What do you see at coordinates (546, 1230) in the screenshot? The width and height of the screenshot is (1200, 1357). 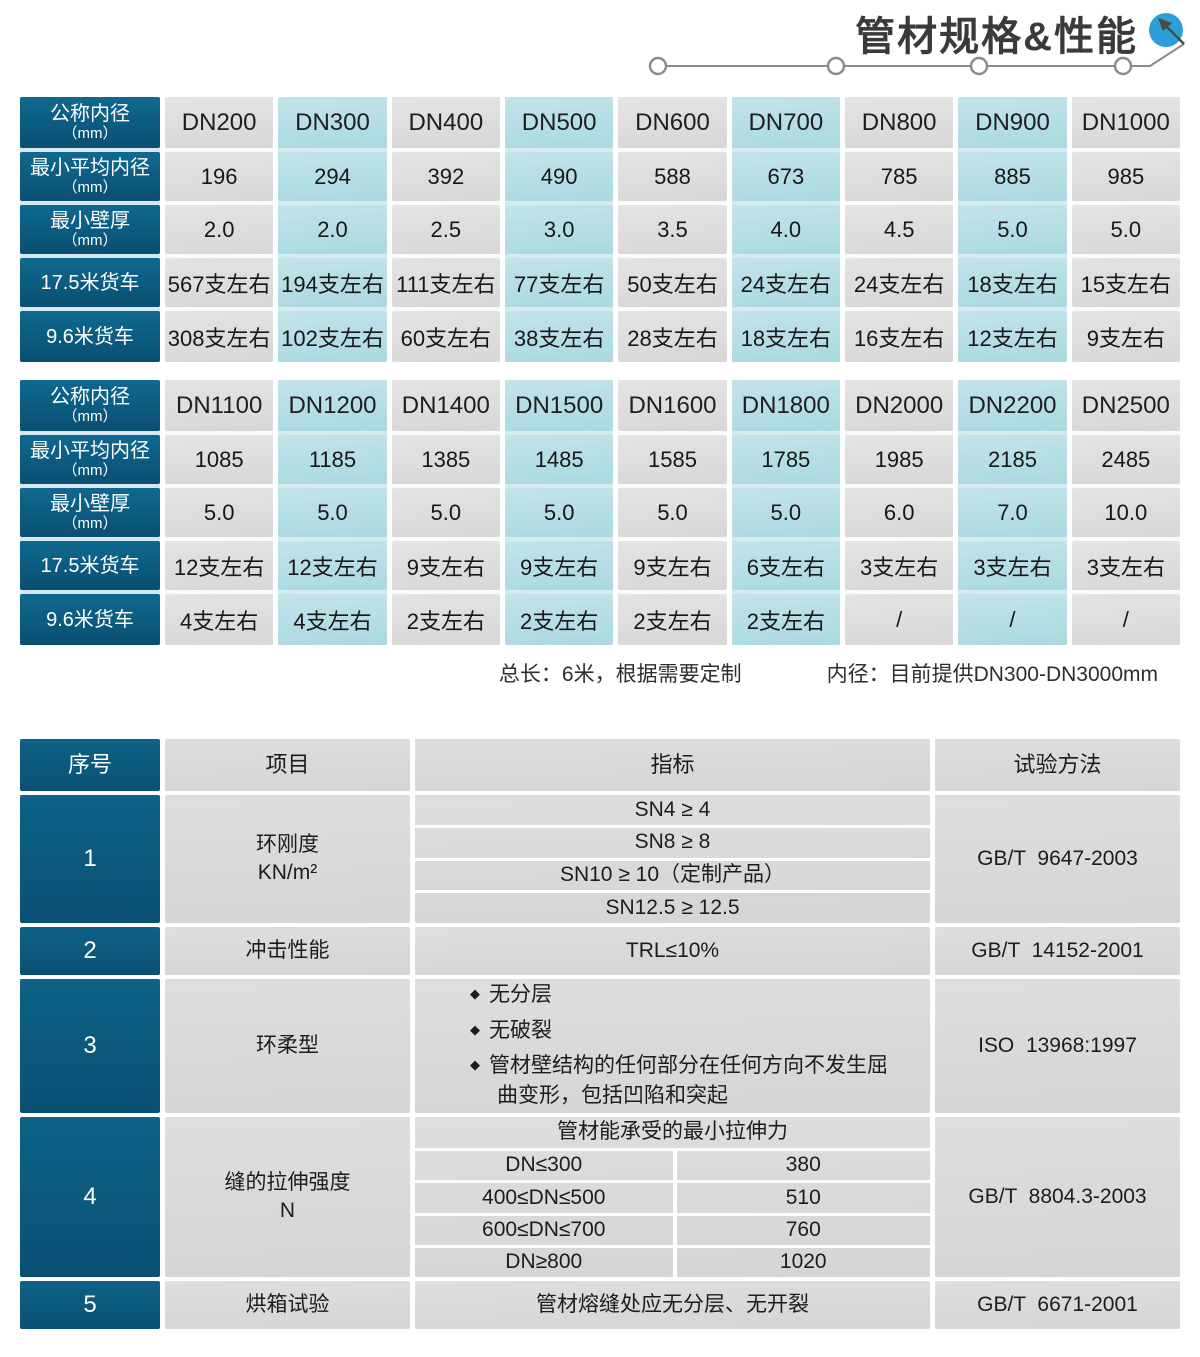 I see `sub-table-condition: 600≤DN≤700` at bounding box center [546, 1230].